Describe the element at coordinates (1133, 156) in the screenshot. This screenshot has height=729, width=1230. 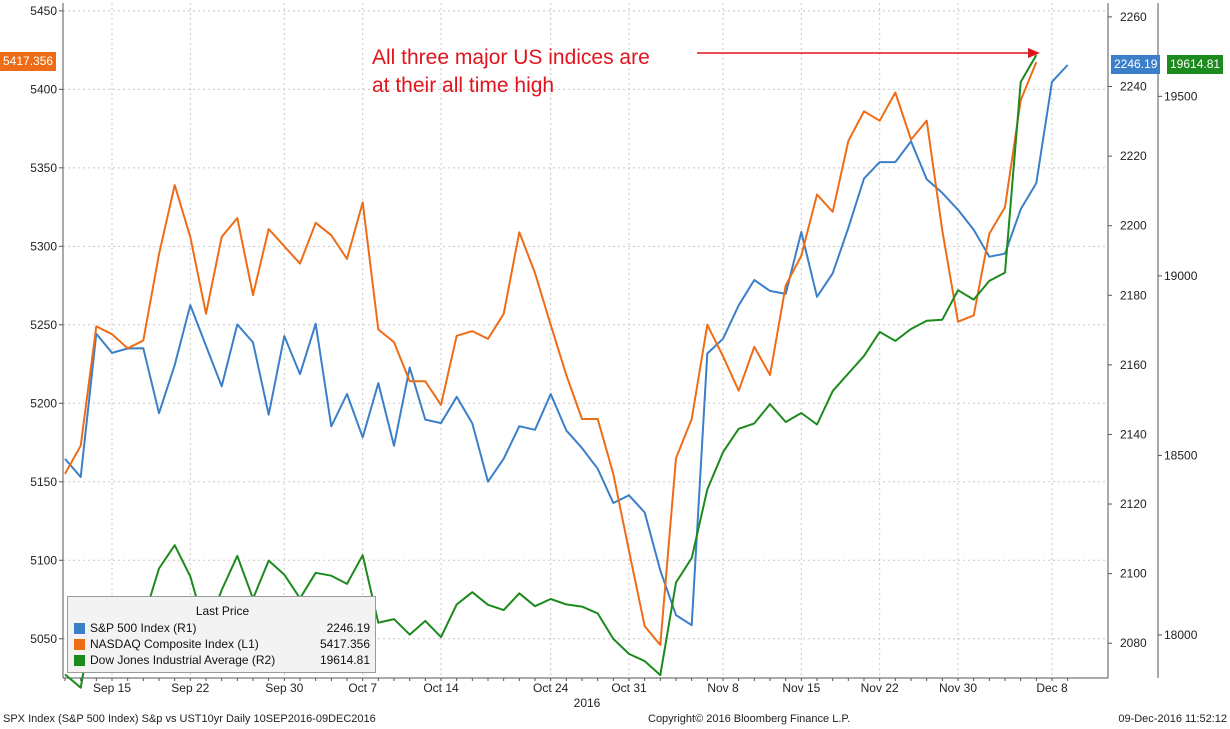
I see `r1-tick-label: 2220` at that location.